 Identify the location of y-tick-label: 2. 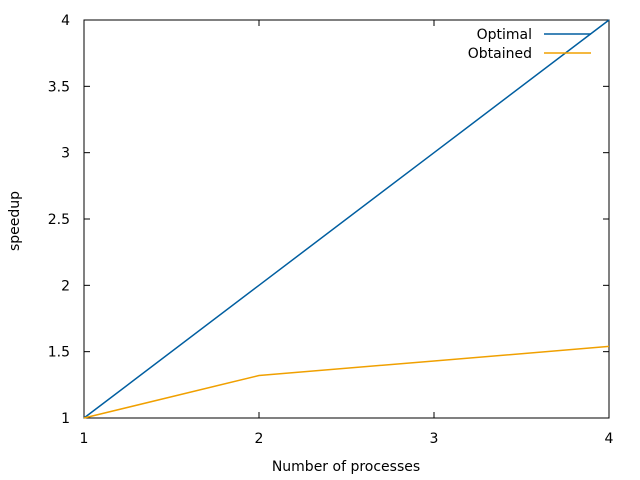
(65, 286).